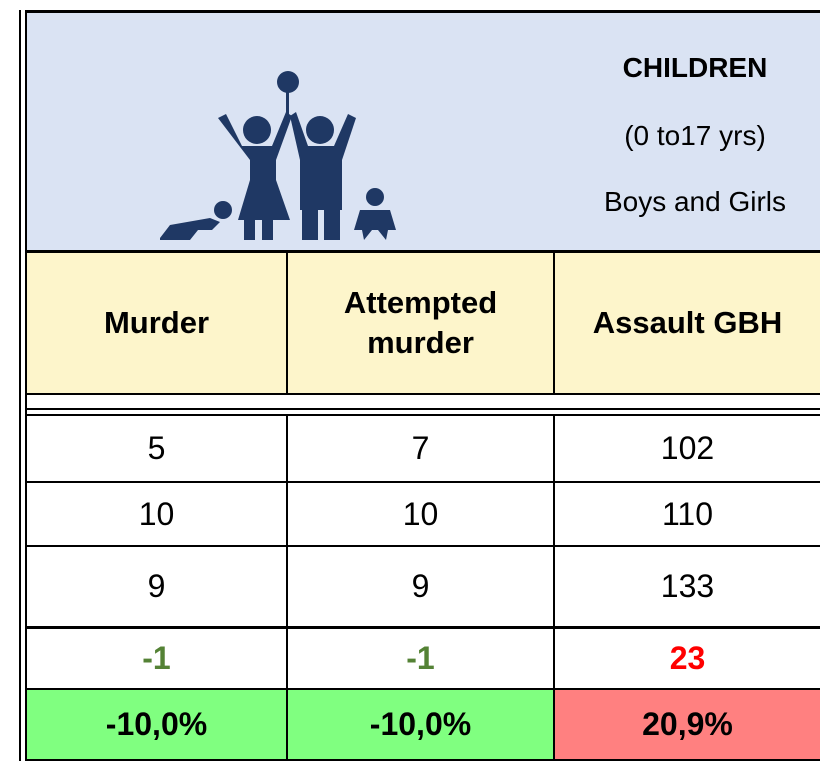 The width and height of the screenshot is (820, 761). I want to click on table-cell: 5, so click(157, 449).